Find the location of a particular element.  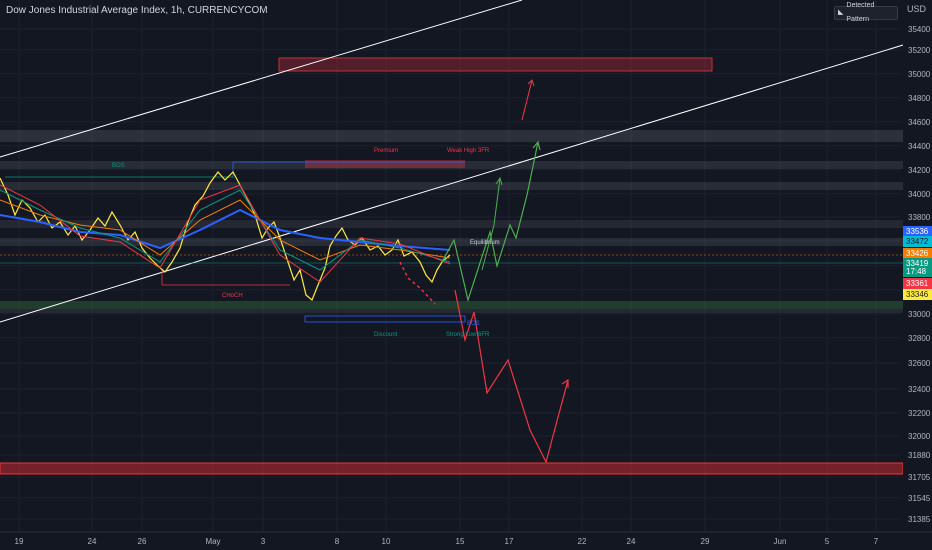

y-tick-label: 32400 is located at coordinates (919, 389).